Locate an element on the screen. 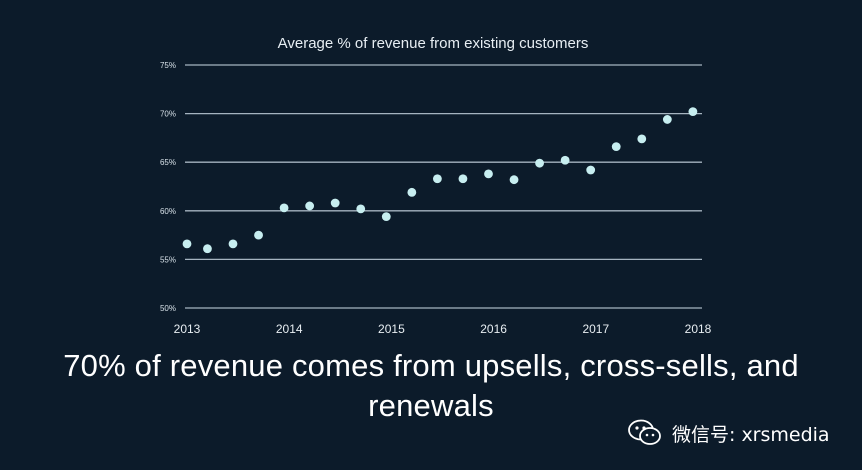 This screenshot has width=862, height=470. x-tick-label: 2017 is located at coordinates (595, 329).